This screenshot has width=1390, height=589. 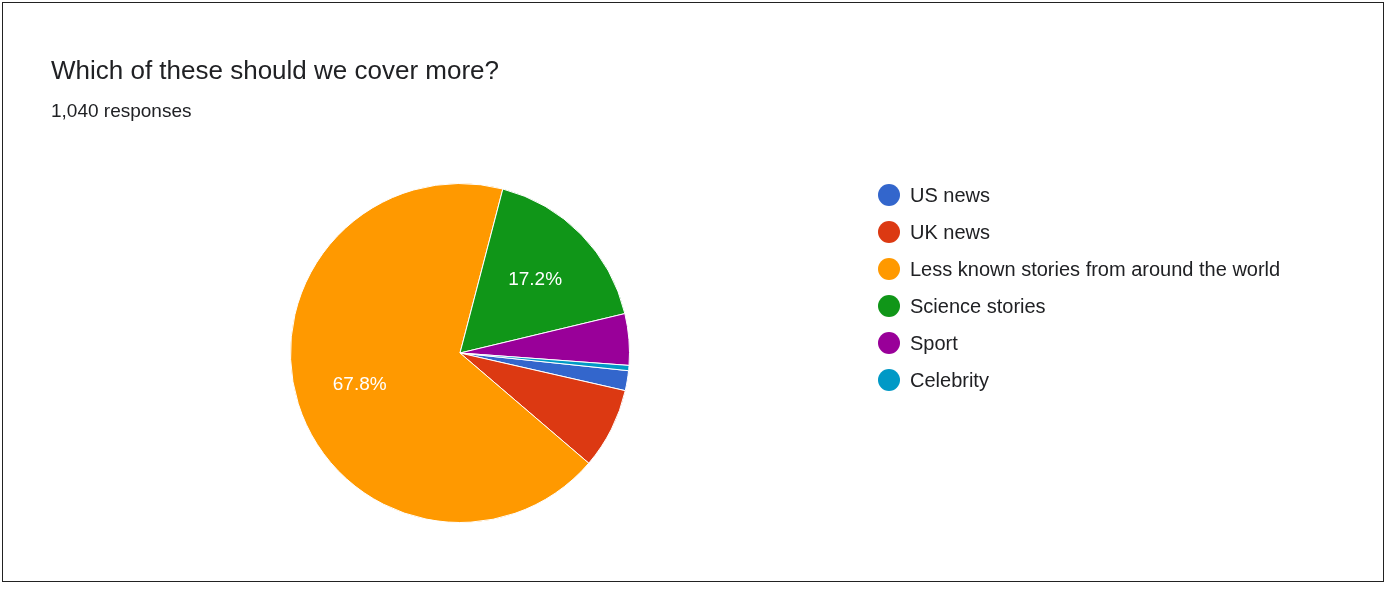 What do you see at coordinates (978, 306) in the screenshot?
I see `legend-label: Science stories` at bounding box center [978, 306].